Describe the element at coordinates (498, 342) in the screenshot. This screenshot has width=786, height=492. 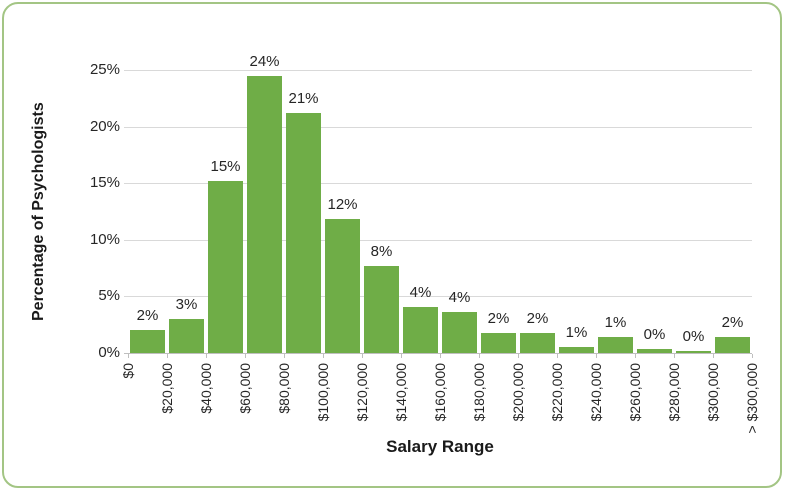
I see `bar-$180,000` at that location.